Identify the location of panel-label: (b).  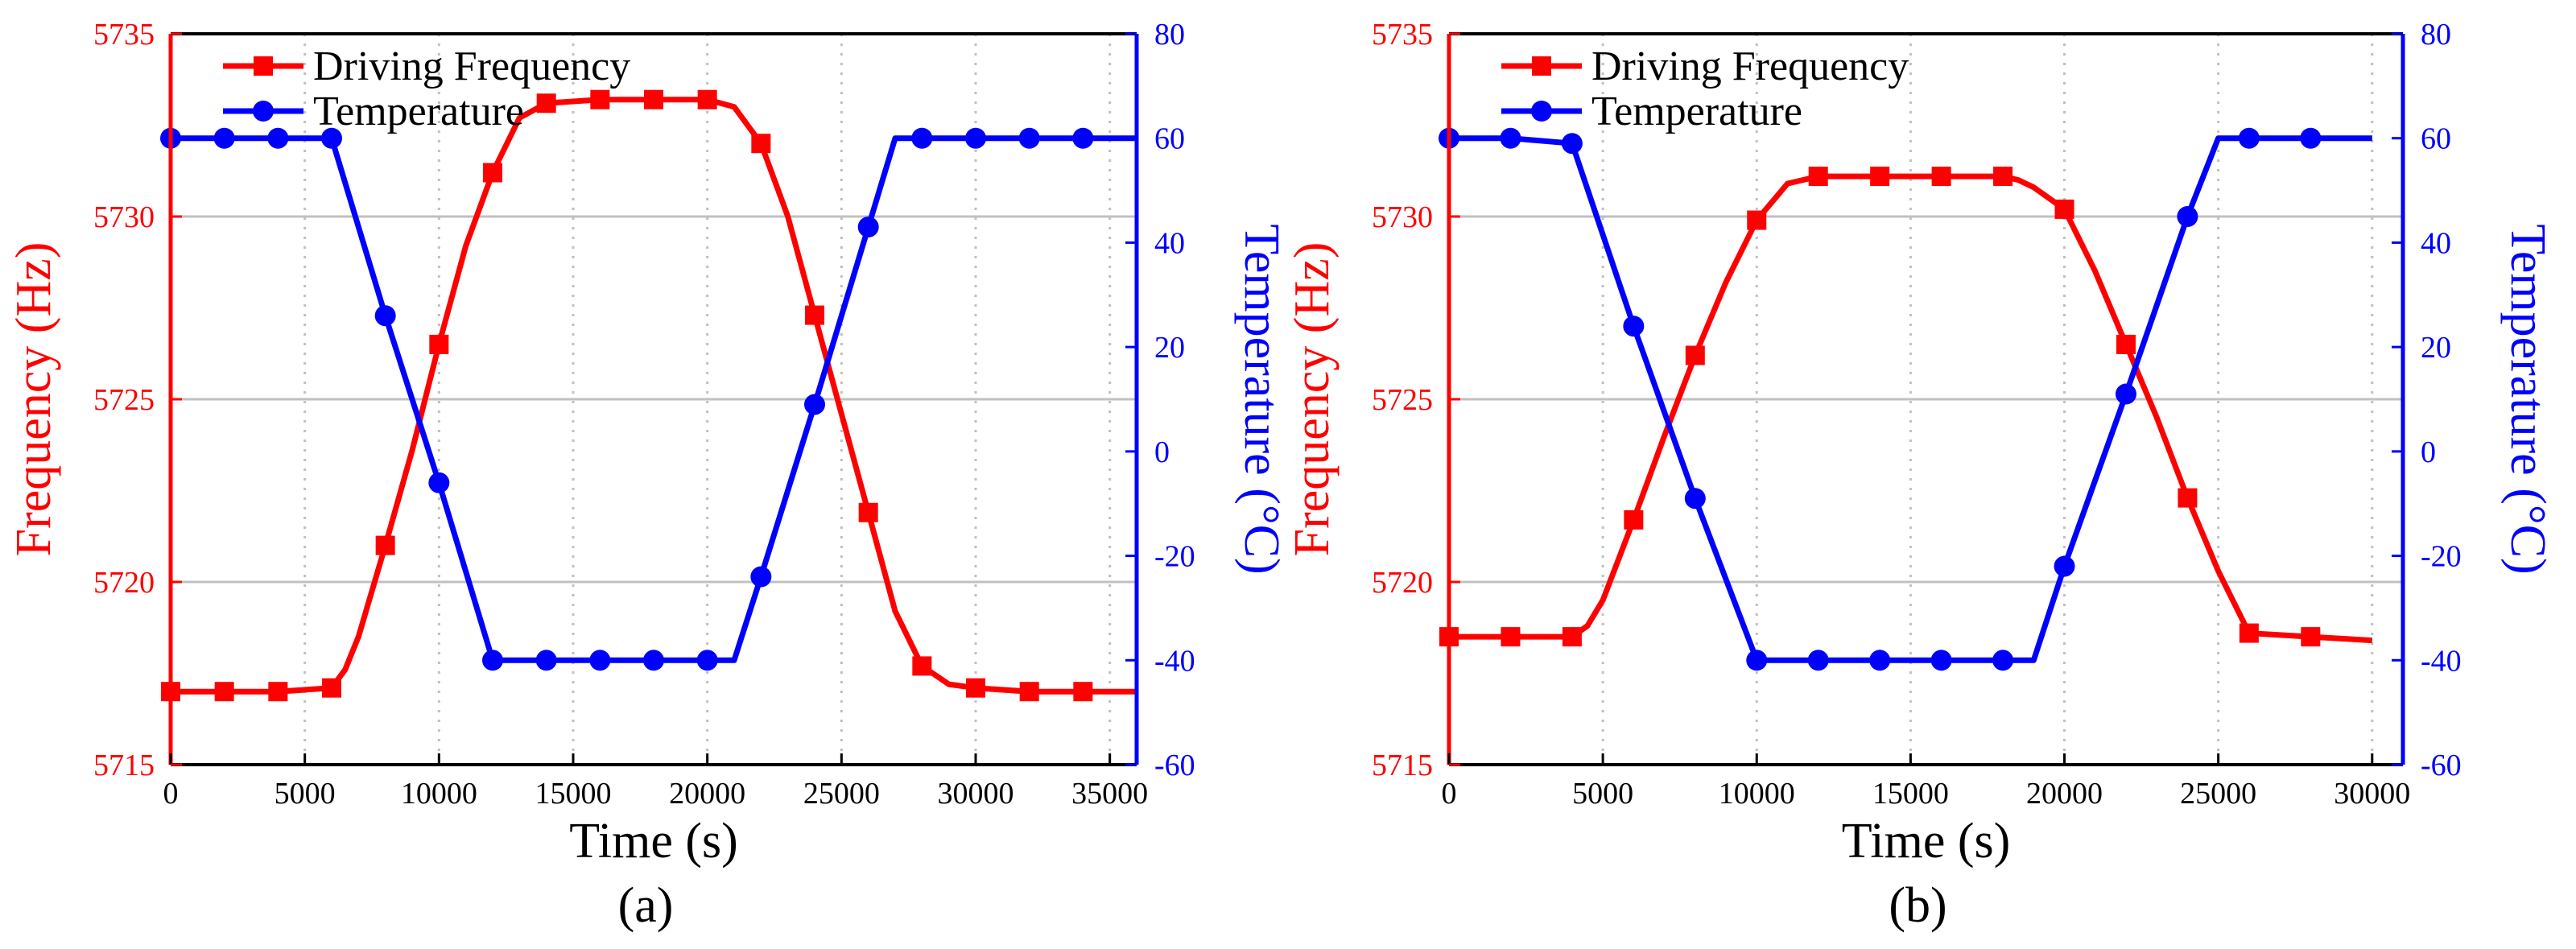
(1917, 905).